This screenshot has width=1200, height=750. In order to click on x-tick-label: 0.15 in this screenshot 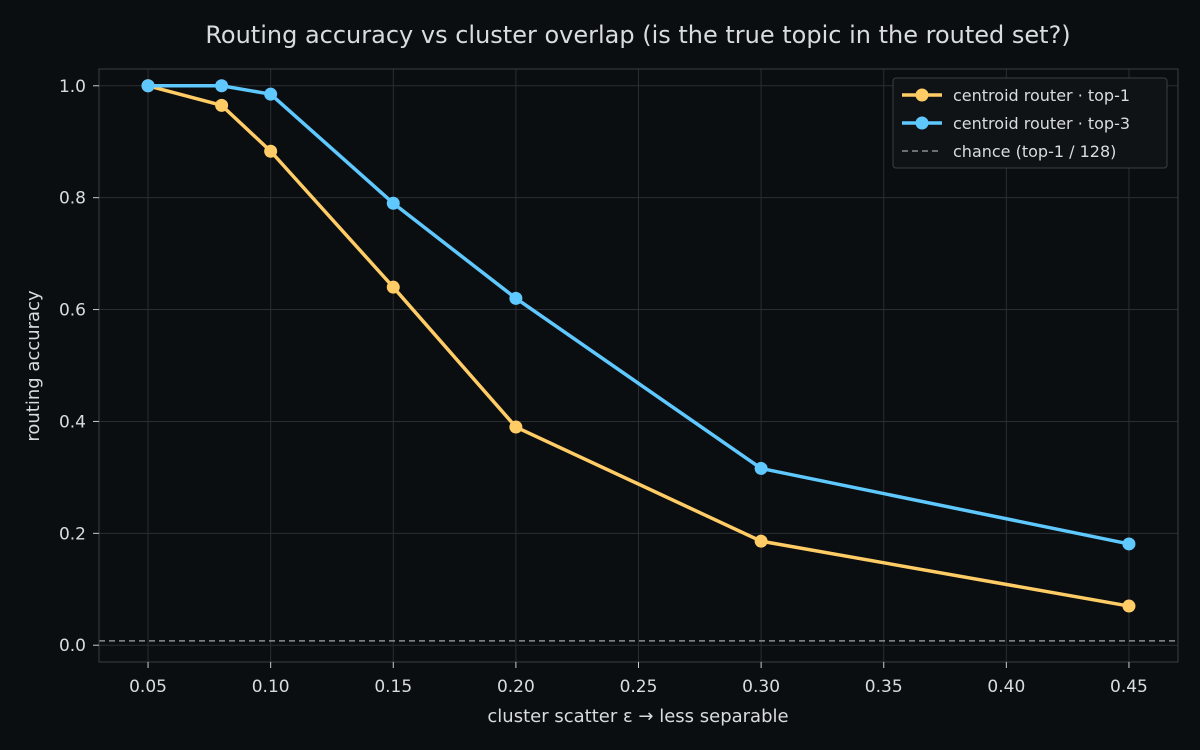, I will do `click(393, 687)`.